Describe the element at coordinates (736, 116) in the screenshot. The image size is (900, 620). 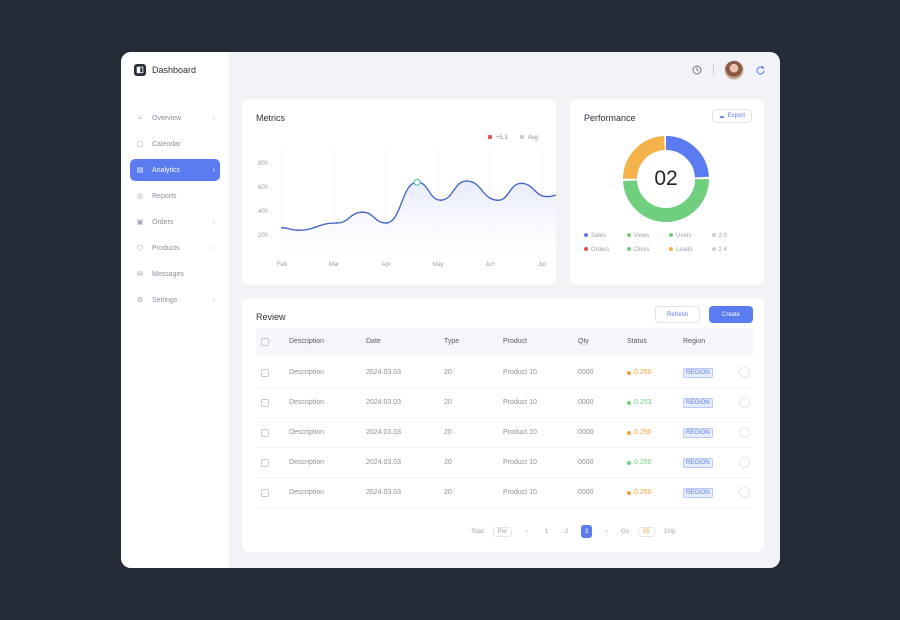
I see `export-label: Export` at that location.